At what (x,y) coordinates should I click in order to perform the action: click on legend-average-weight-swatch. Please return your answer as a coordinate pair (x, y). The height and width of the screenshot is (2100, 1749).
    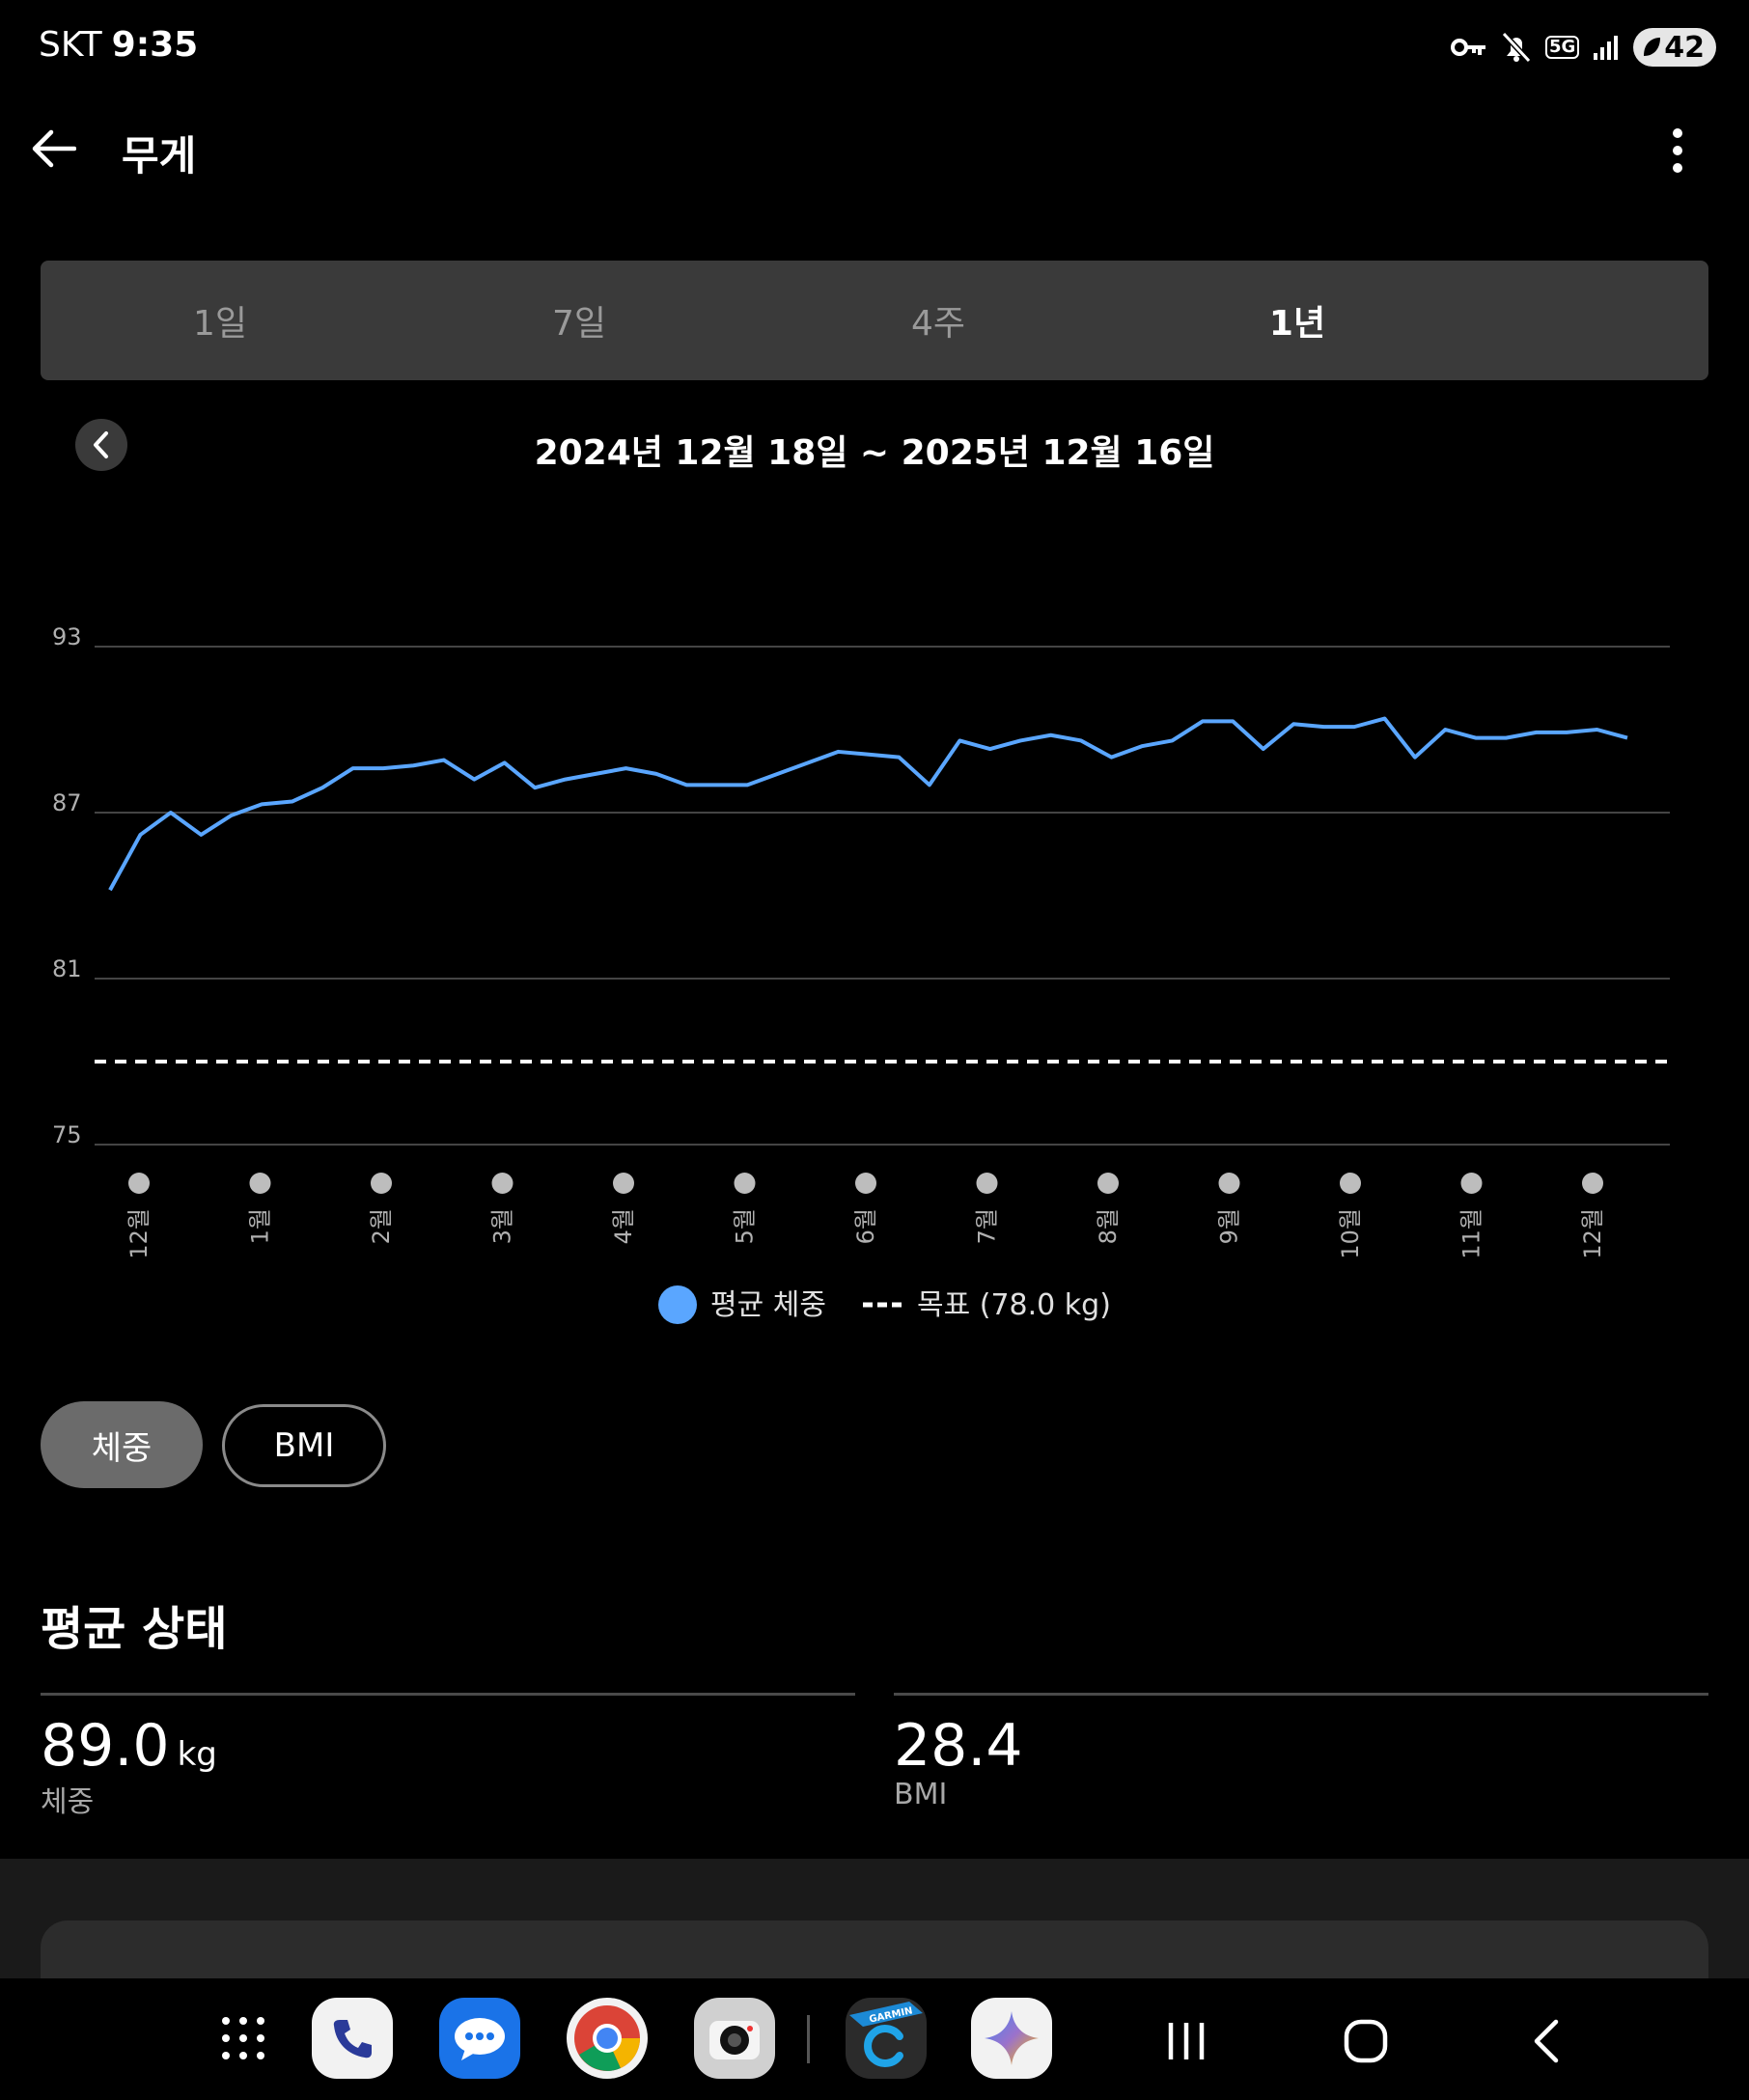
    Looking at the image, I should click on (678, 1304).